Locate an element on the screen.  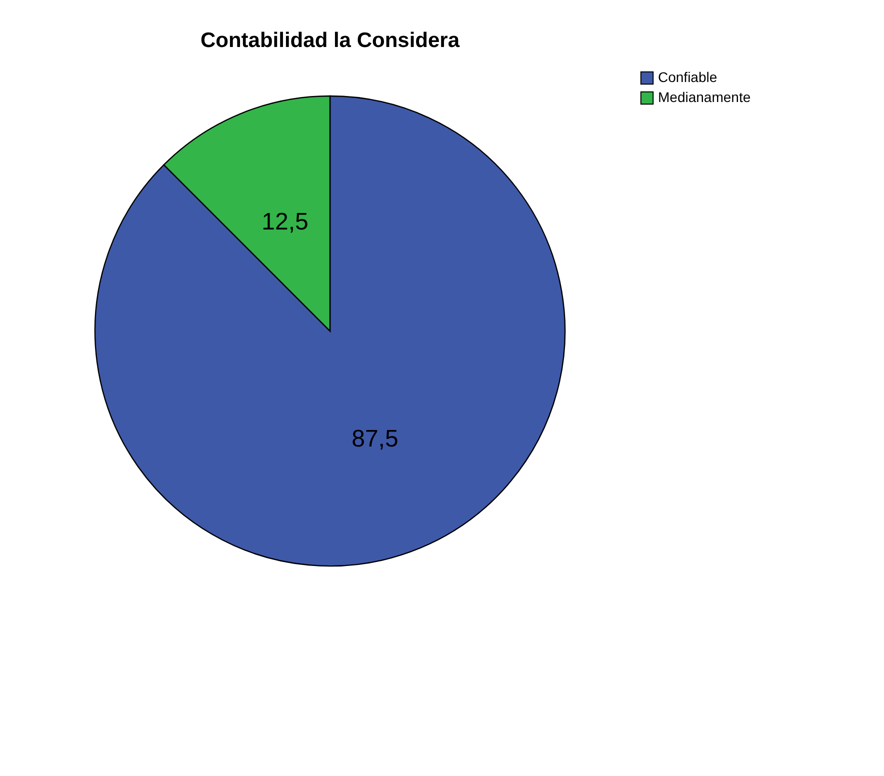
data-label: 12,5 is located at coordinates (285, 222).